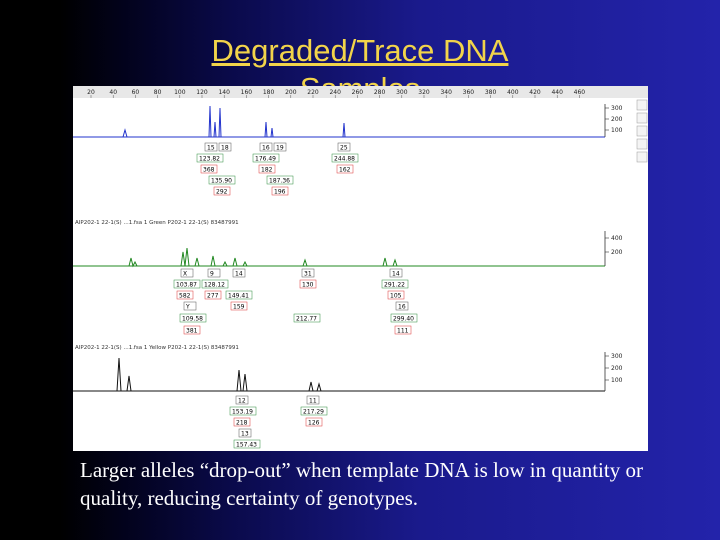  I want to click on green-axis: 400 200, so click(613, 248).